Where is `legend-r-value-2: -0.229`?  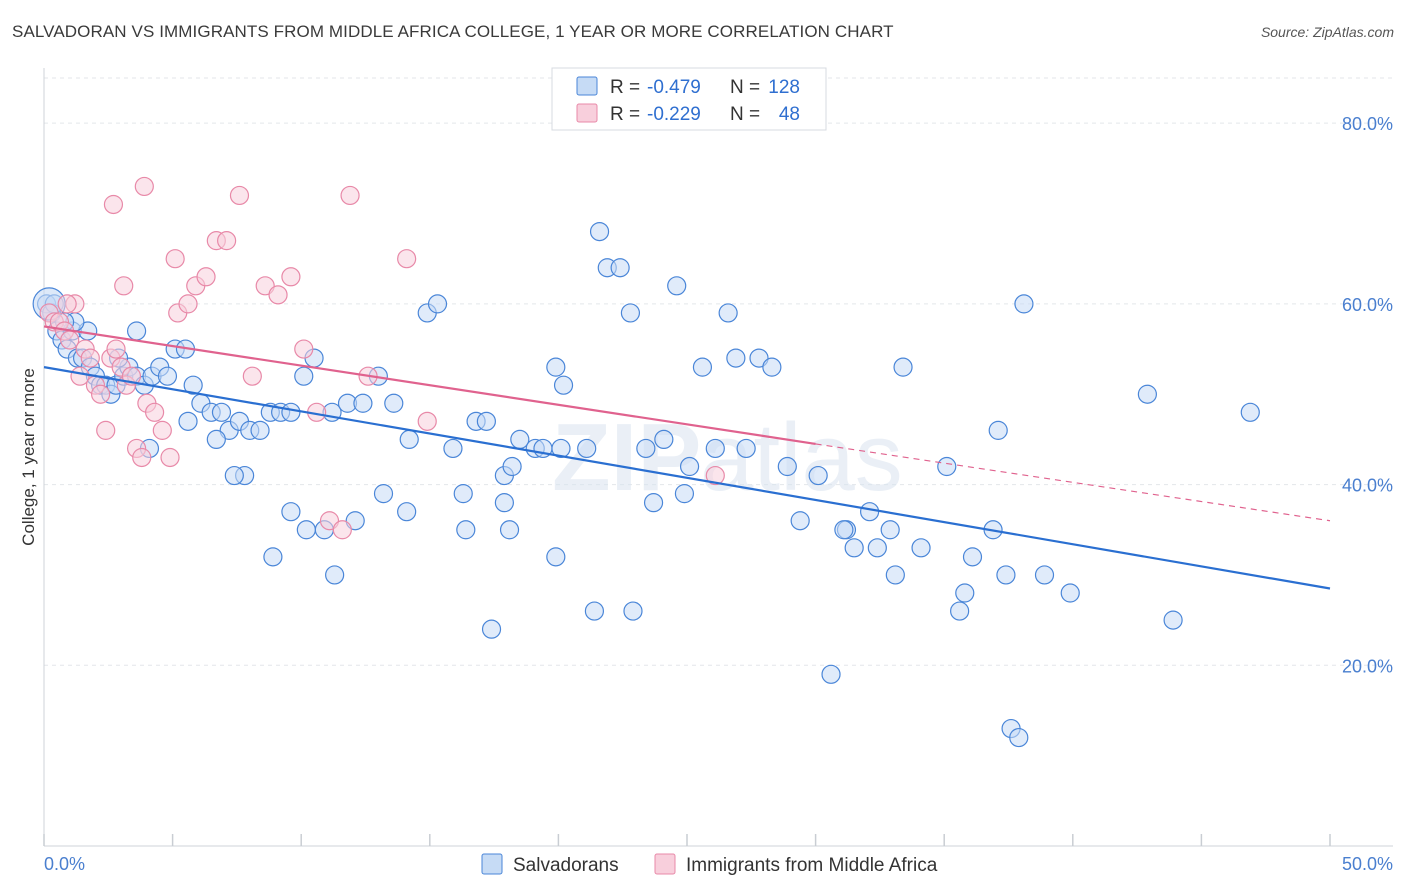
legend-r-value-2: -0.229 is located at coordinates (674, 114).